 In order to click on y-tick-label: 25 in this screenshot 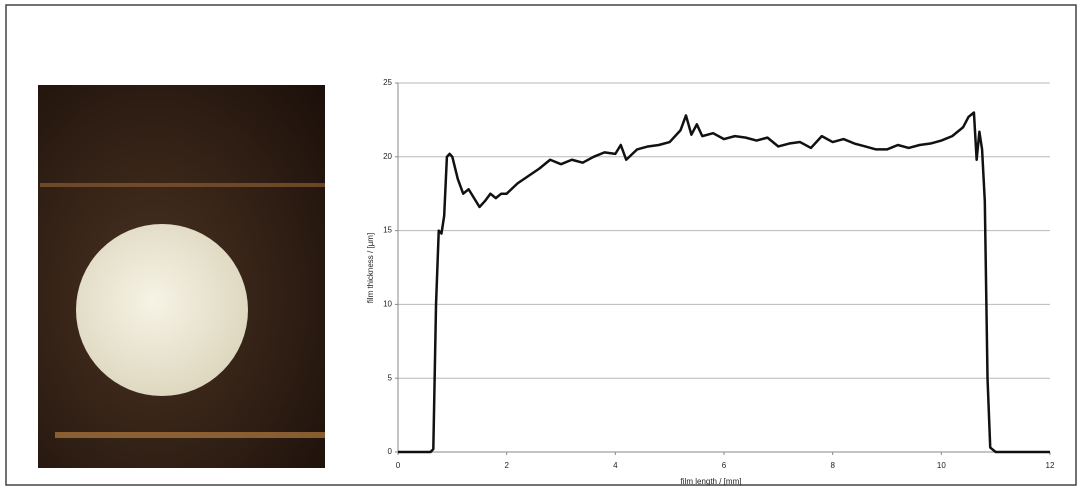, I will do `click(387, 82)`.